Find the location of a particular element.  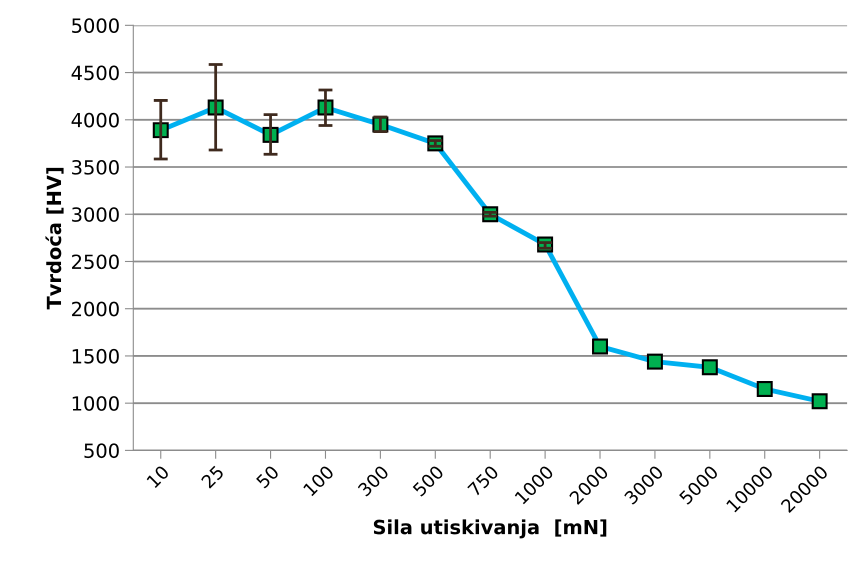

y-tick-label: 1000 is located at coordinates (95, 403).